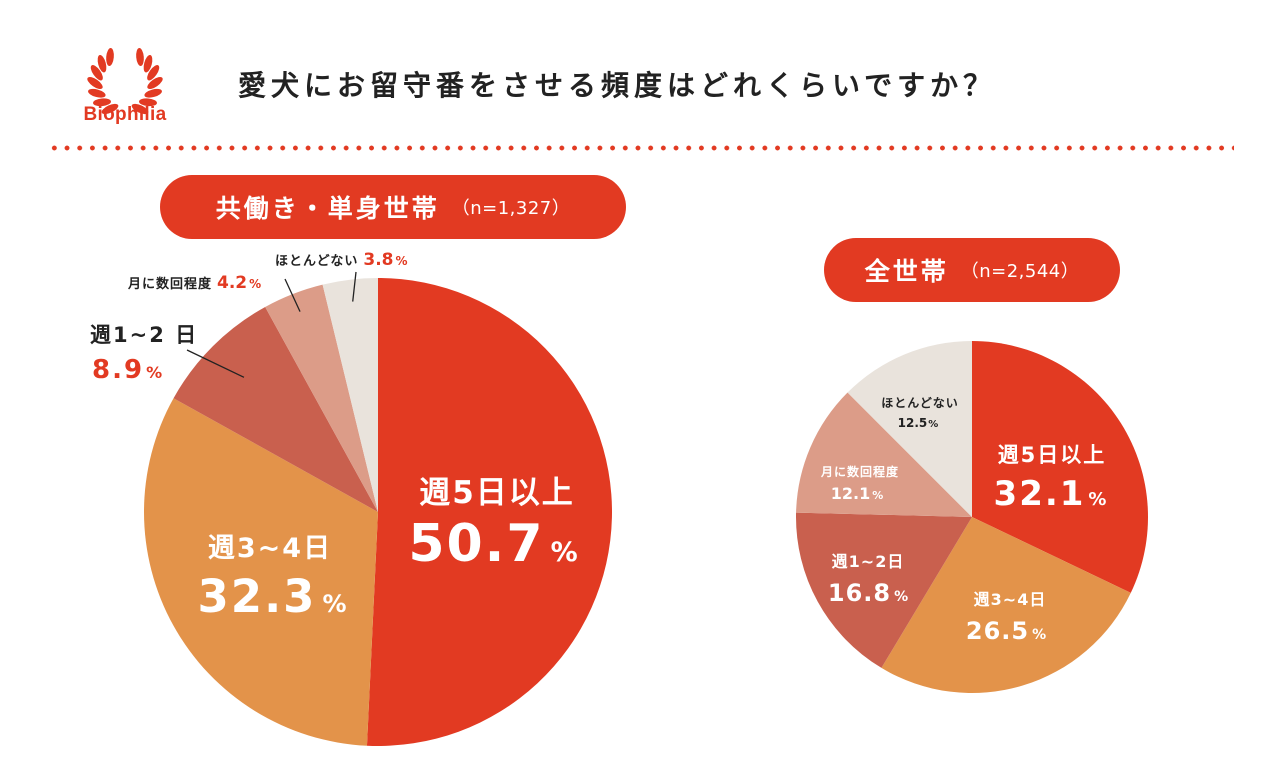  I want to click on laurel-icon, so click(125, 81).